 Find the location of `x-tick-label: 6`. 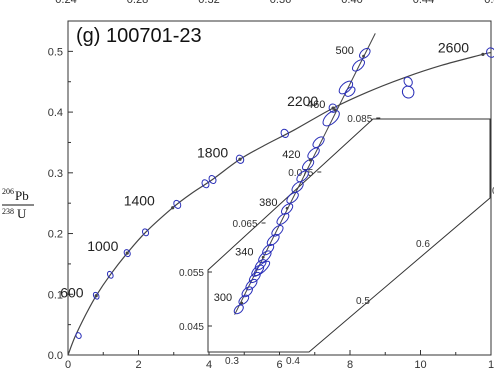

x-tick-label: 6 is located at coordinates (279, 364).